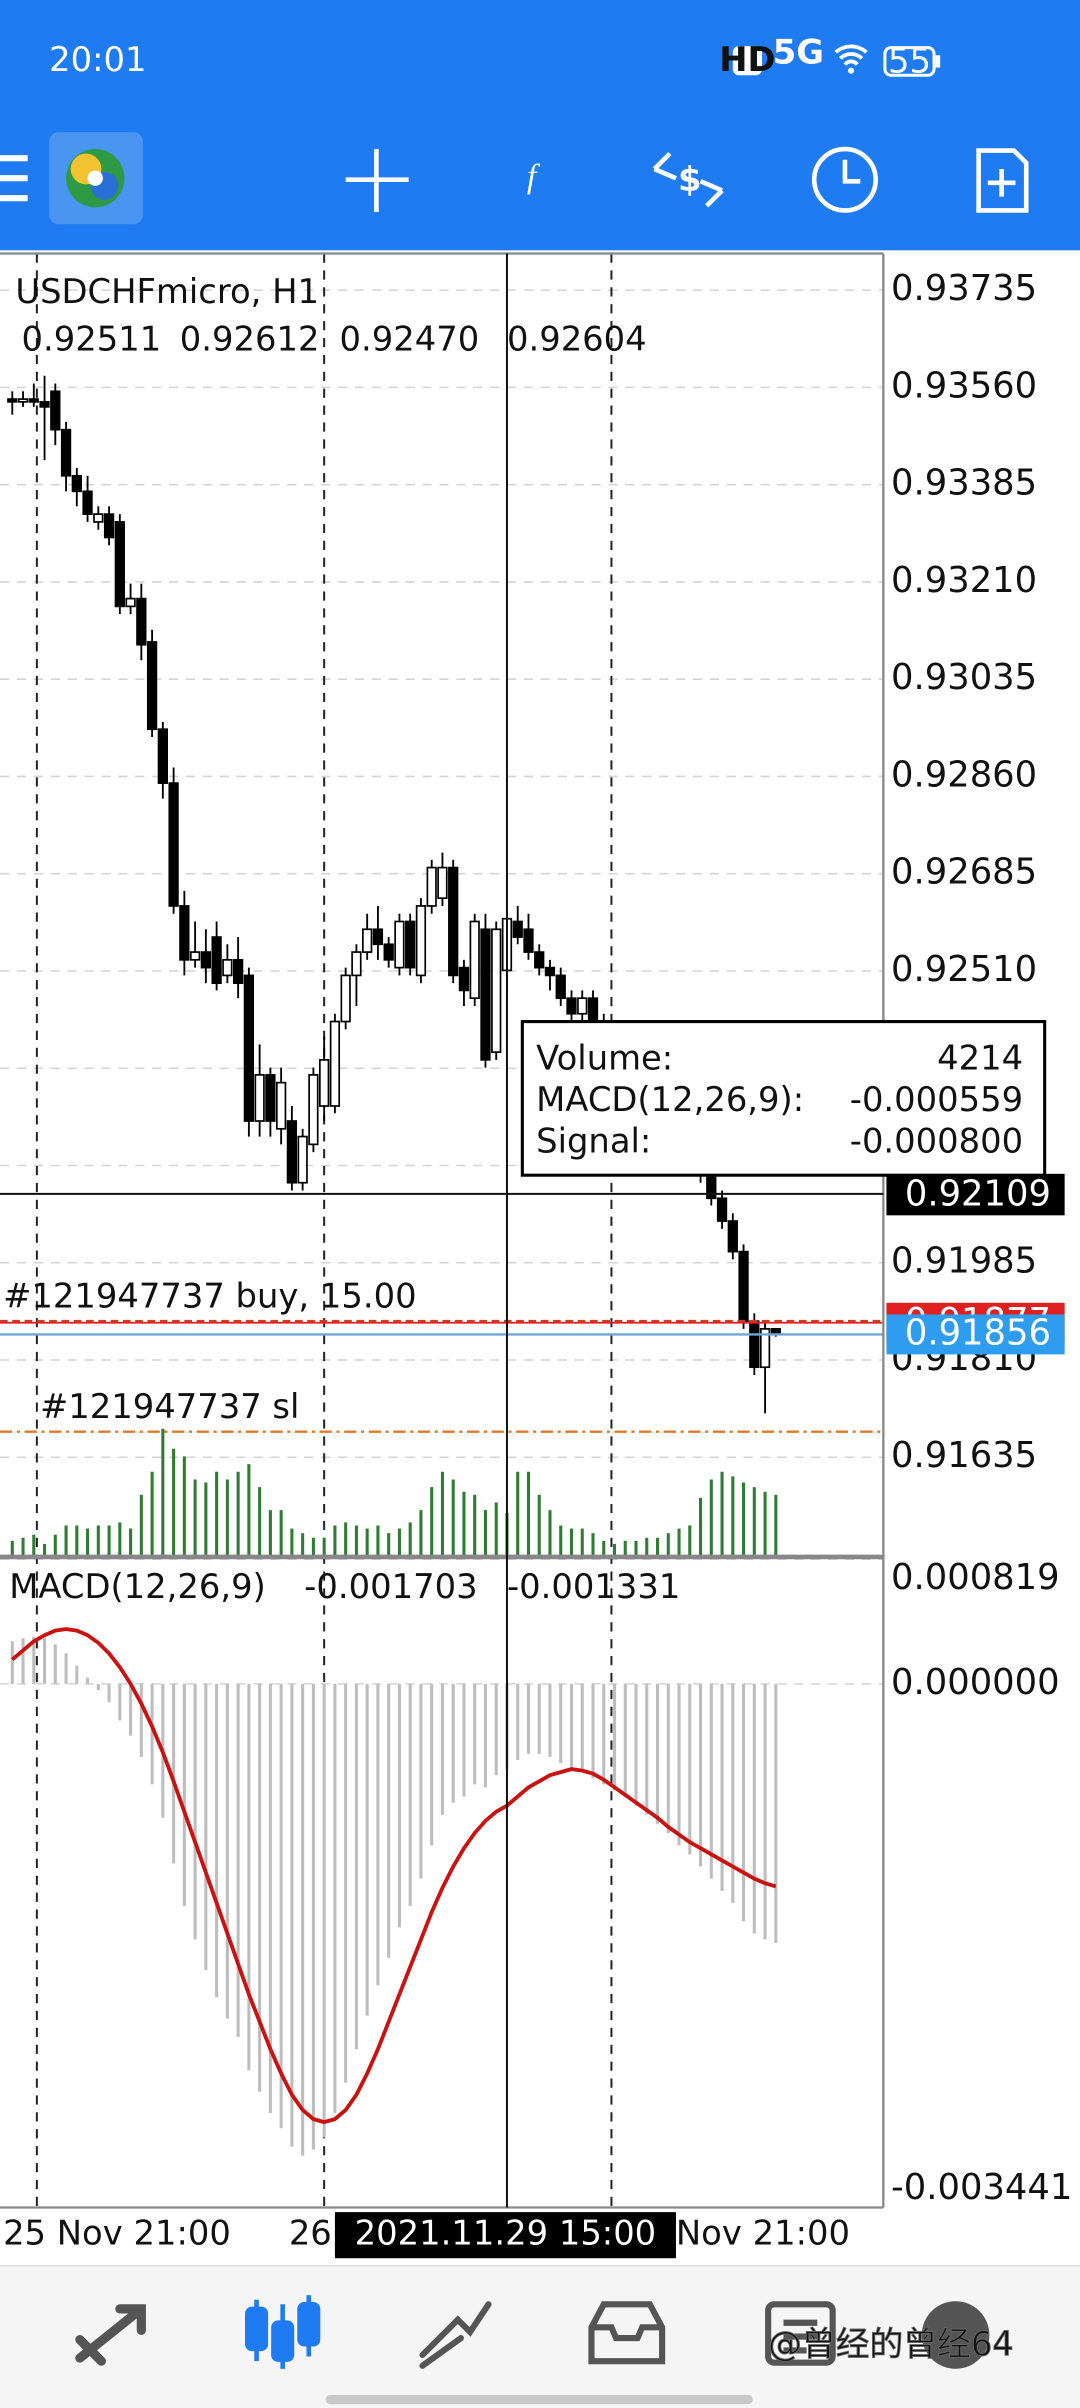 This screenshot has height=2408, width=1080. Describe the element at coordinates (978, 1193) in the screenshot. I see `crosshair-price: 0.92109` at that location.